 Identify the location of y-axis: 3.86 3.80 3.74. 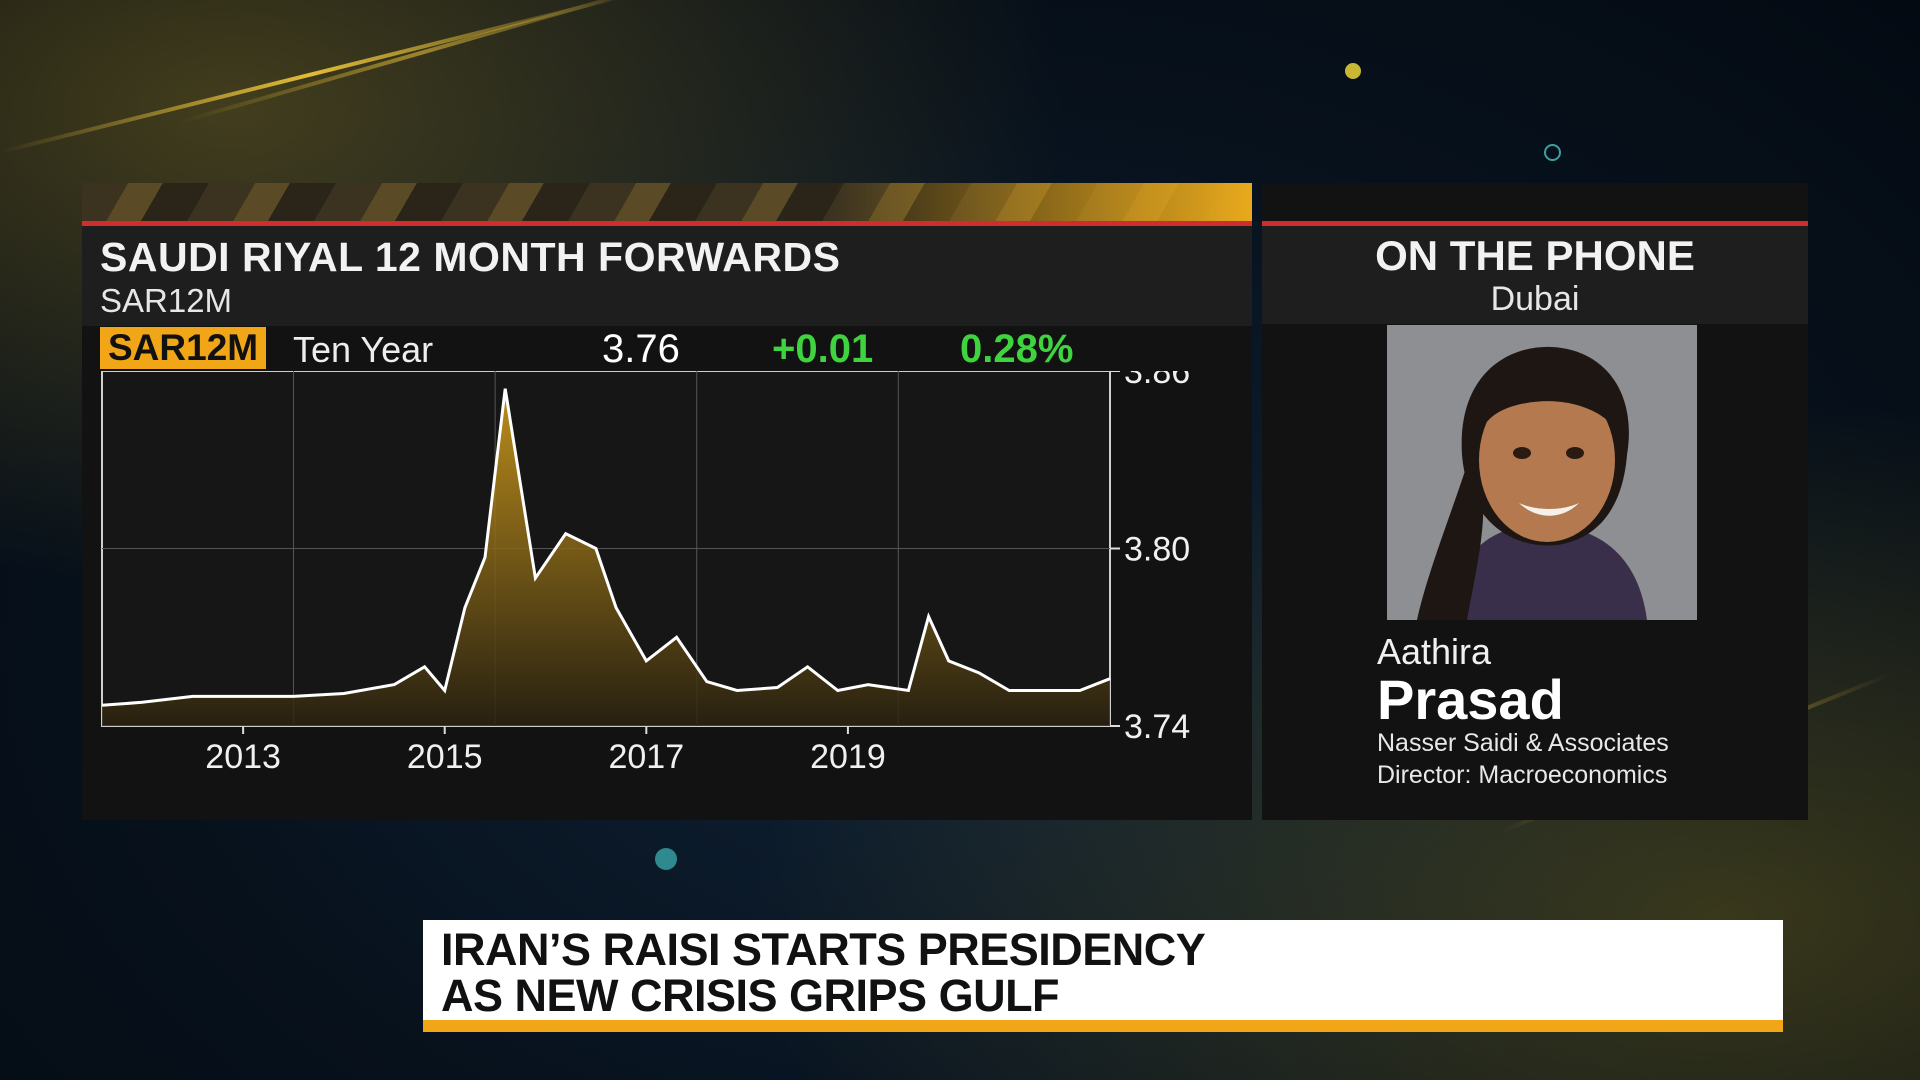
(1150, 558).